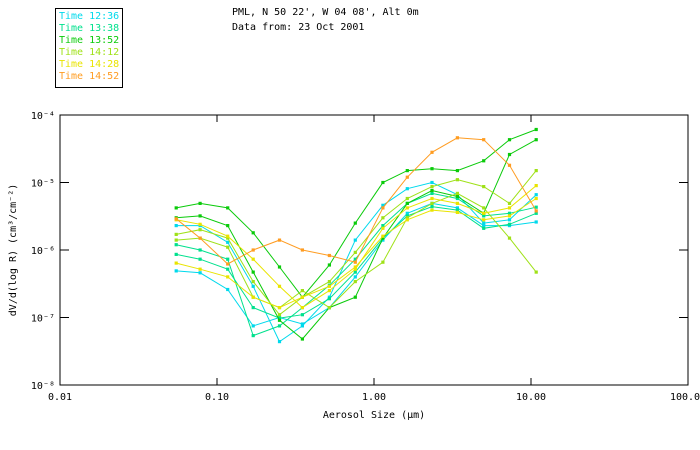 Image resolution: width=700 pixels, height=450 pixels. I want to click on legend-item-1352: Time 13:52, so click(89, 40).